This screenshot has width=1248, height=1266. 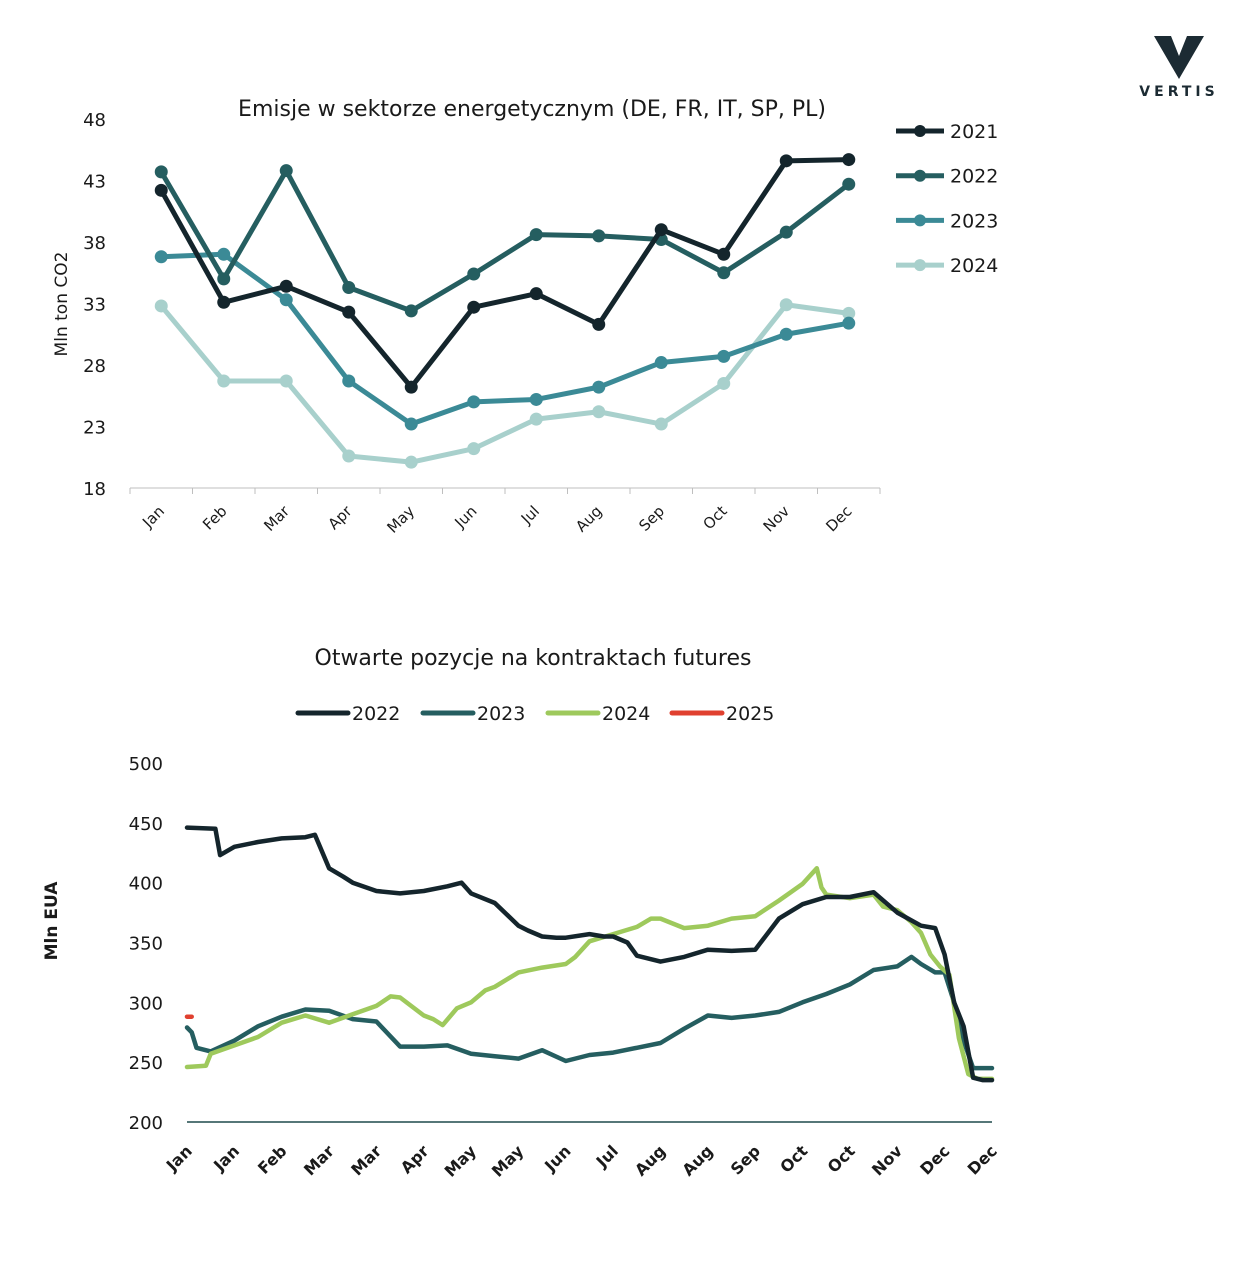 I want to click on chart1-legend-label: 2023, so click(x=974, y=221).